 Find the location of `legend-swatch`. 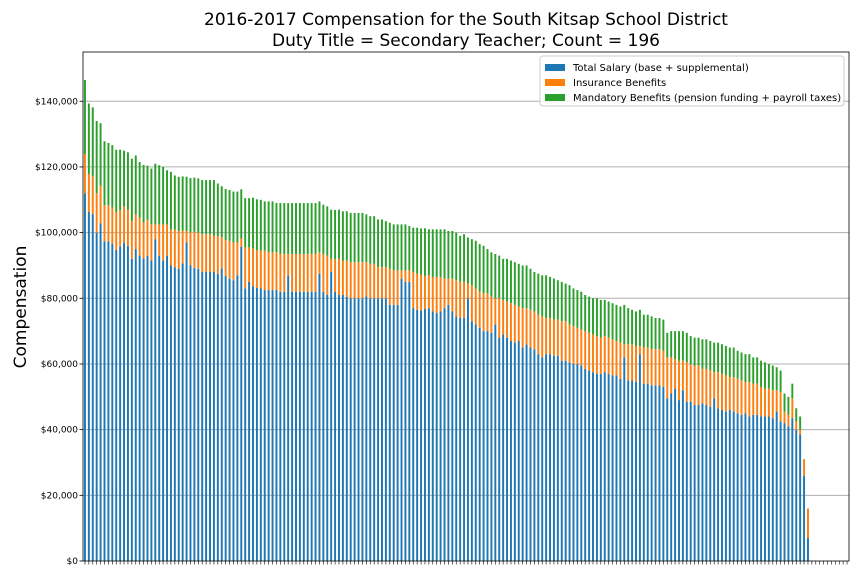

legend-swatch is located at coordinates (555, 82).